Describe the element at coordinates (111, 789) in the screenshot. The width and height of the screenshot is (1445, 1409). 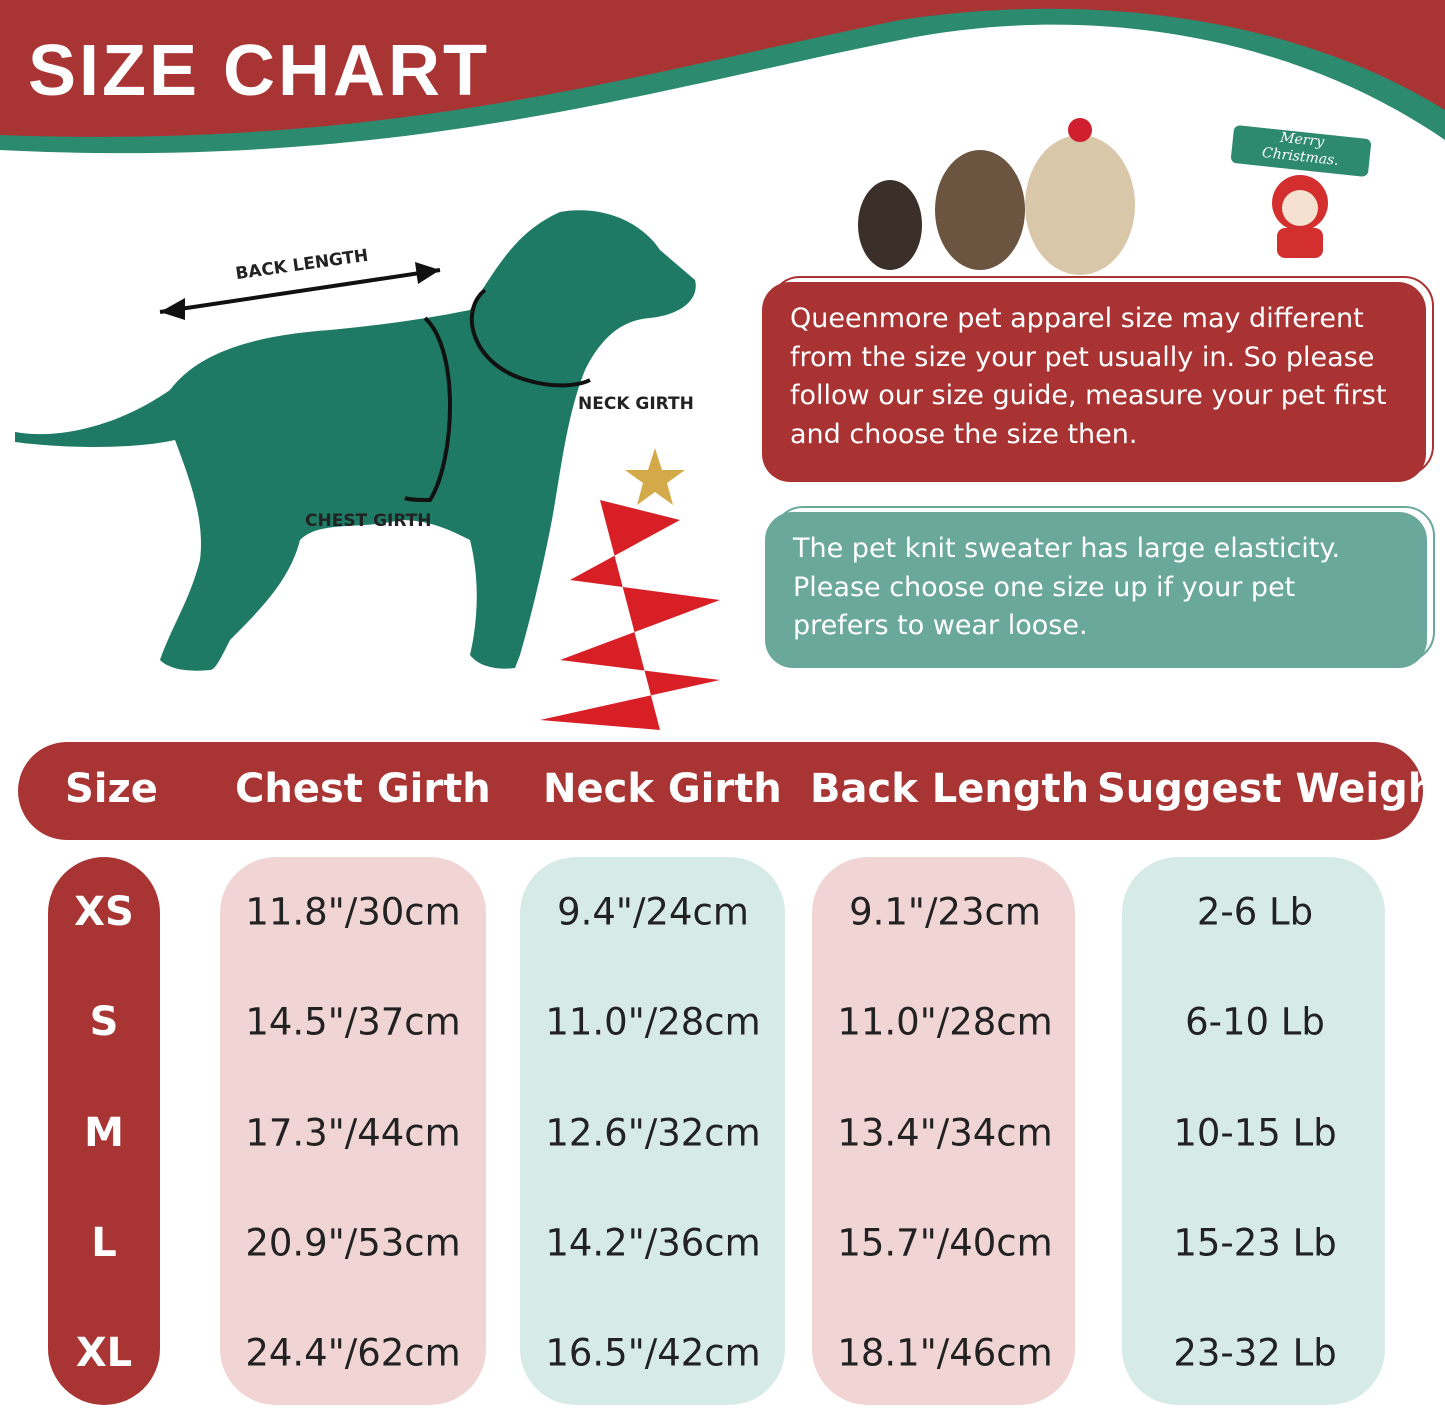
I see `header-size: Size` at that location.